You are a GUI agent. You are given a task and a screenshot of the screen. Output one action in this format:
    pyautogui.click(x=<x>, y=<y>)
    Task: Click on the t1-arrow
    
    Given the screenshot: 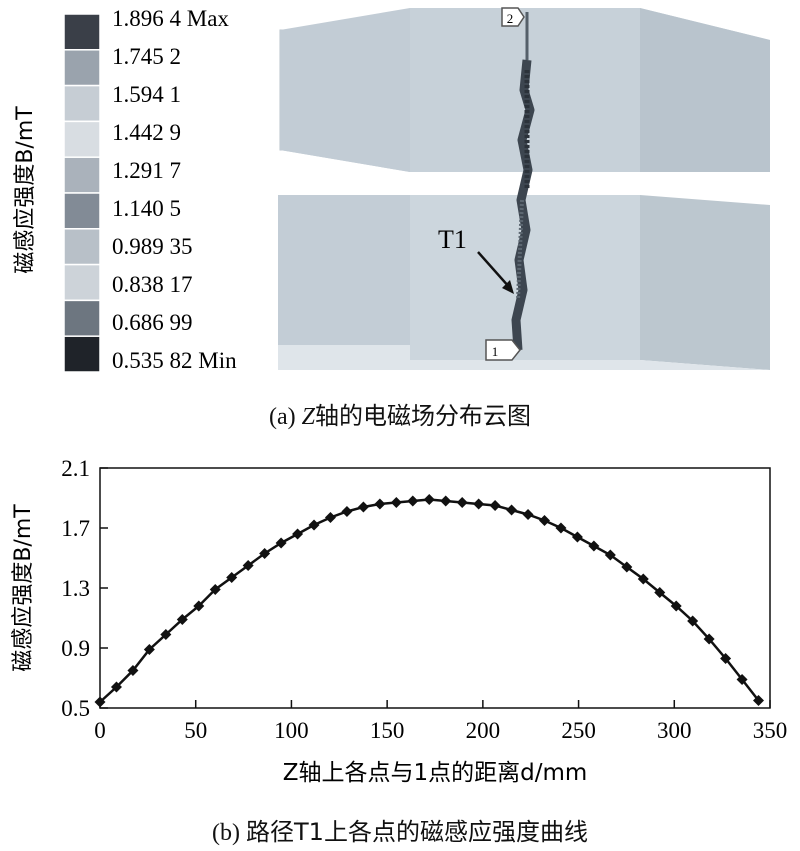 What is the action you would take?
    pyautogui.click(x=494, y=270)
    